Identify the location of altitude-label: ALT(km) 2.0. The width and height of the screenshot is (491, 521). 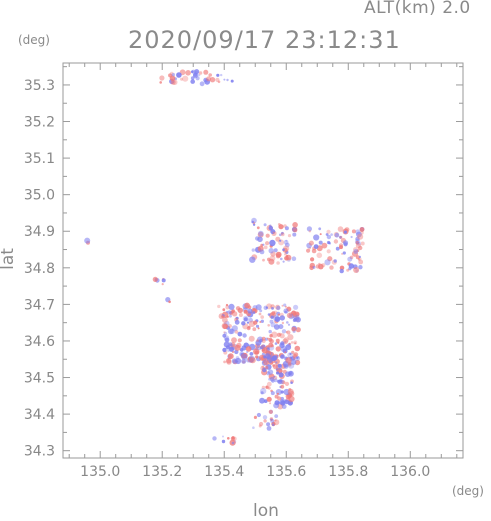
(417, 9).